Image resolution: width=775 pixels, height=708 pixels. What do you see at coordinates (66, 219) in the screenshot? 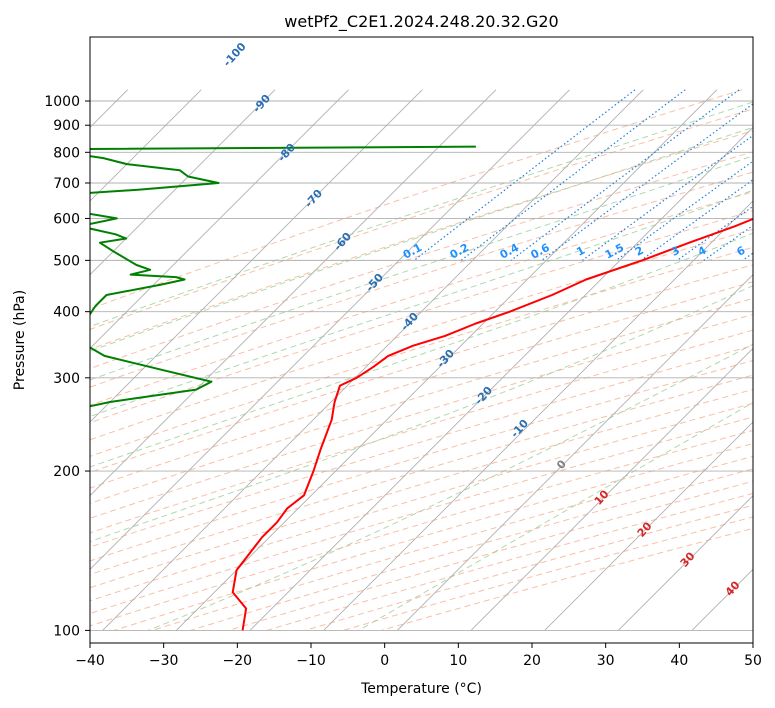
I see `y-tick-label: 600` at bounding box center [66, 219].